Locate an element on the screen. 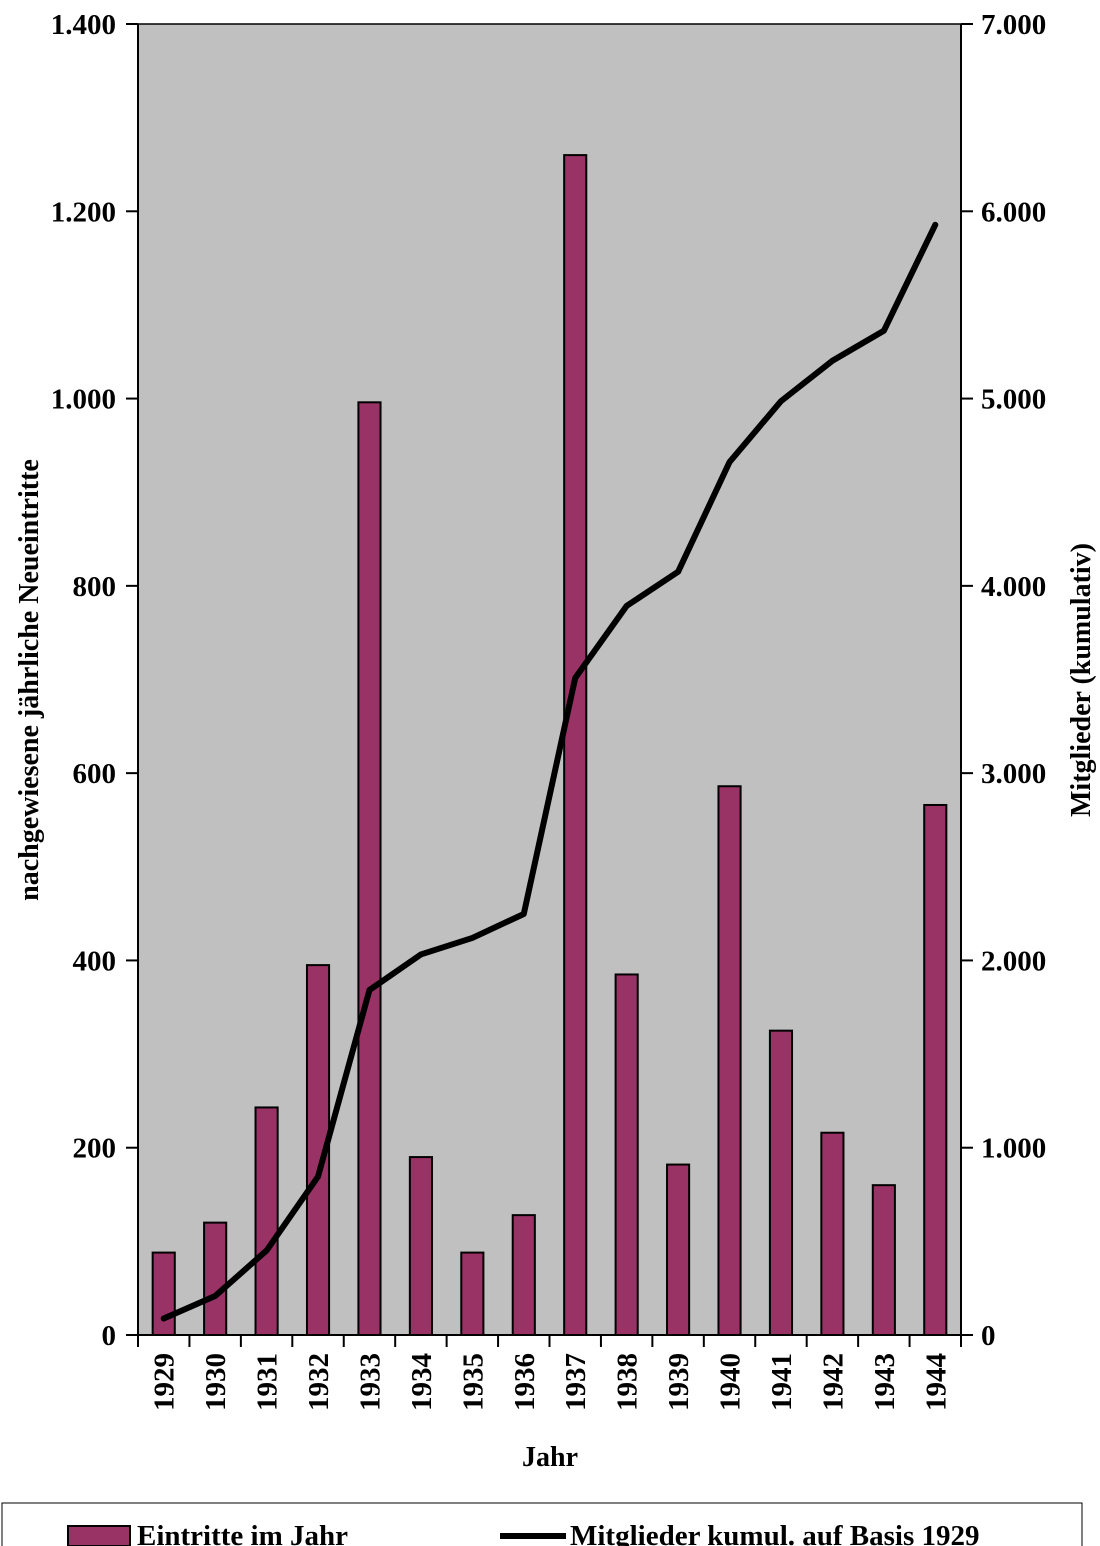  bar-1929 is located at coordinates (163, 1293).